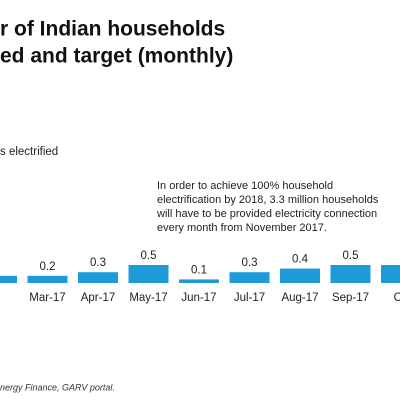 This screenshot has width=400, height=400. Describe the element at coordinates (249, 298) in the screenshot. I see `x-tick-label: Jul-17` at that location.